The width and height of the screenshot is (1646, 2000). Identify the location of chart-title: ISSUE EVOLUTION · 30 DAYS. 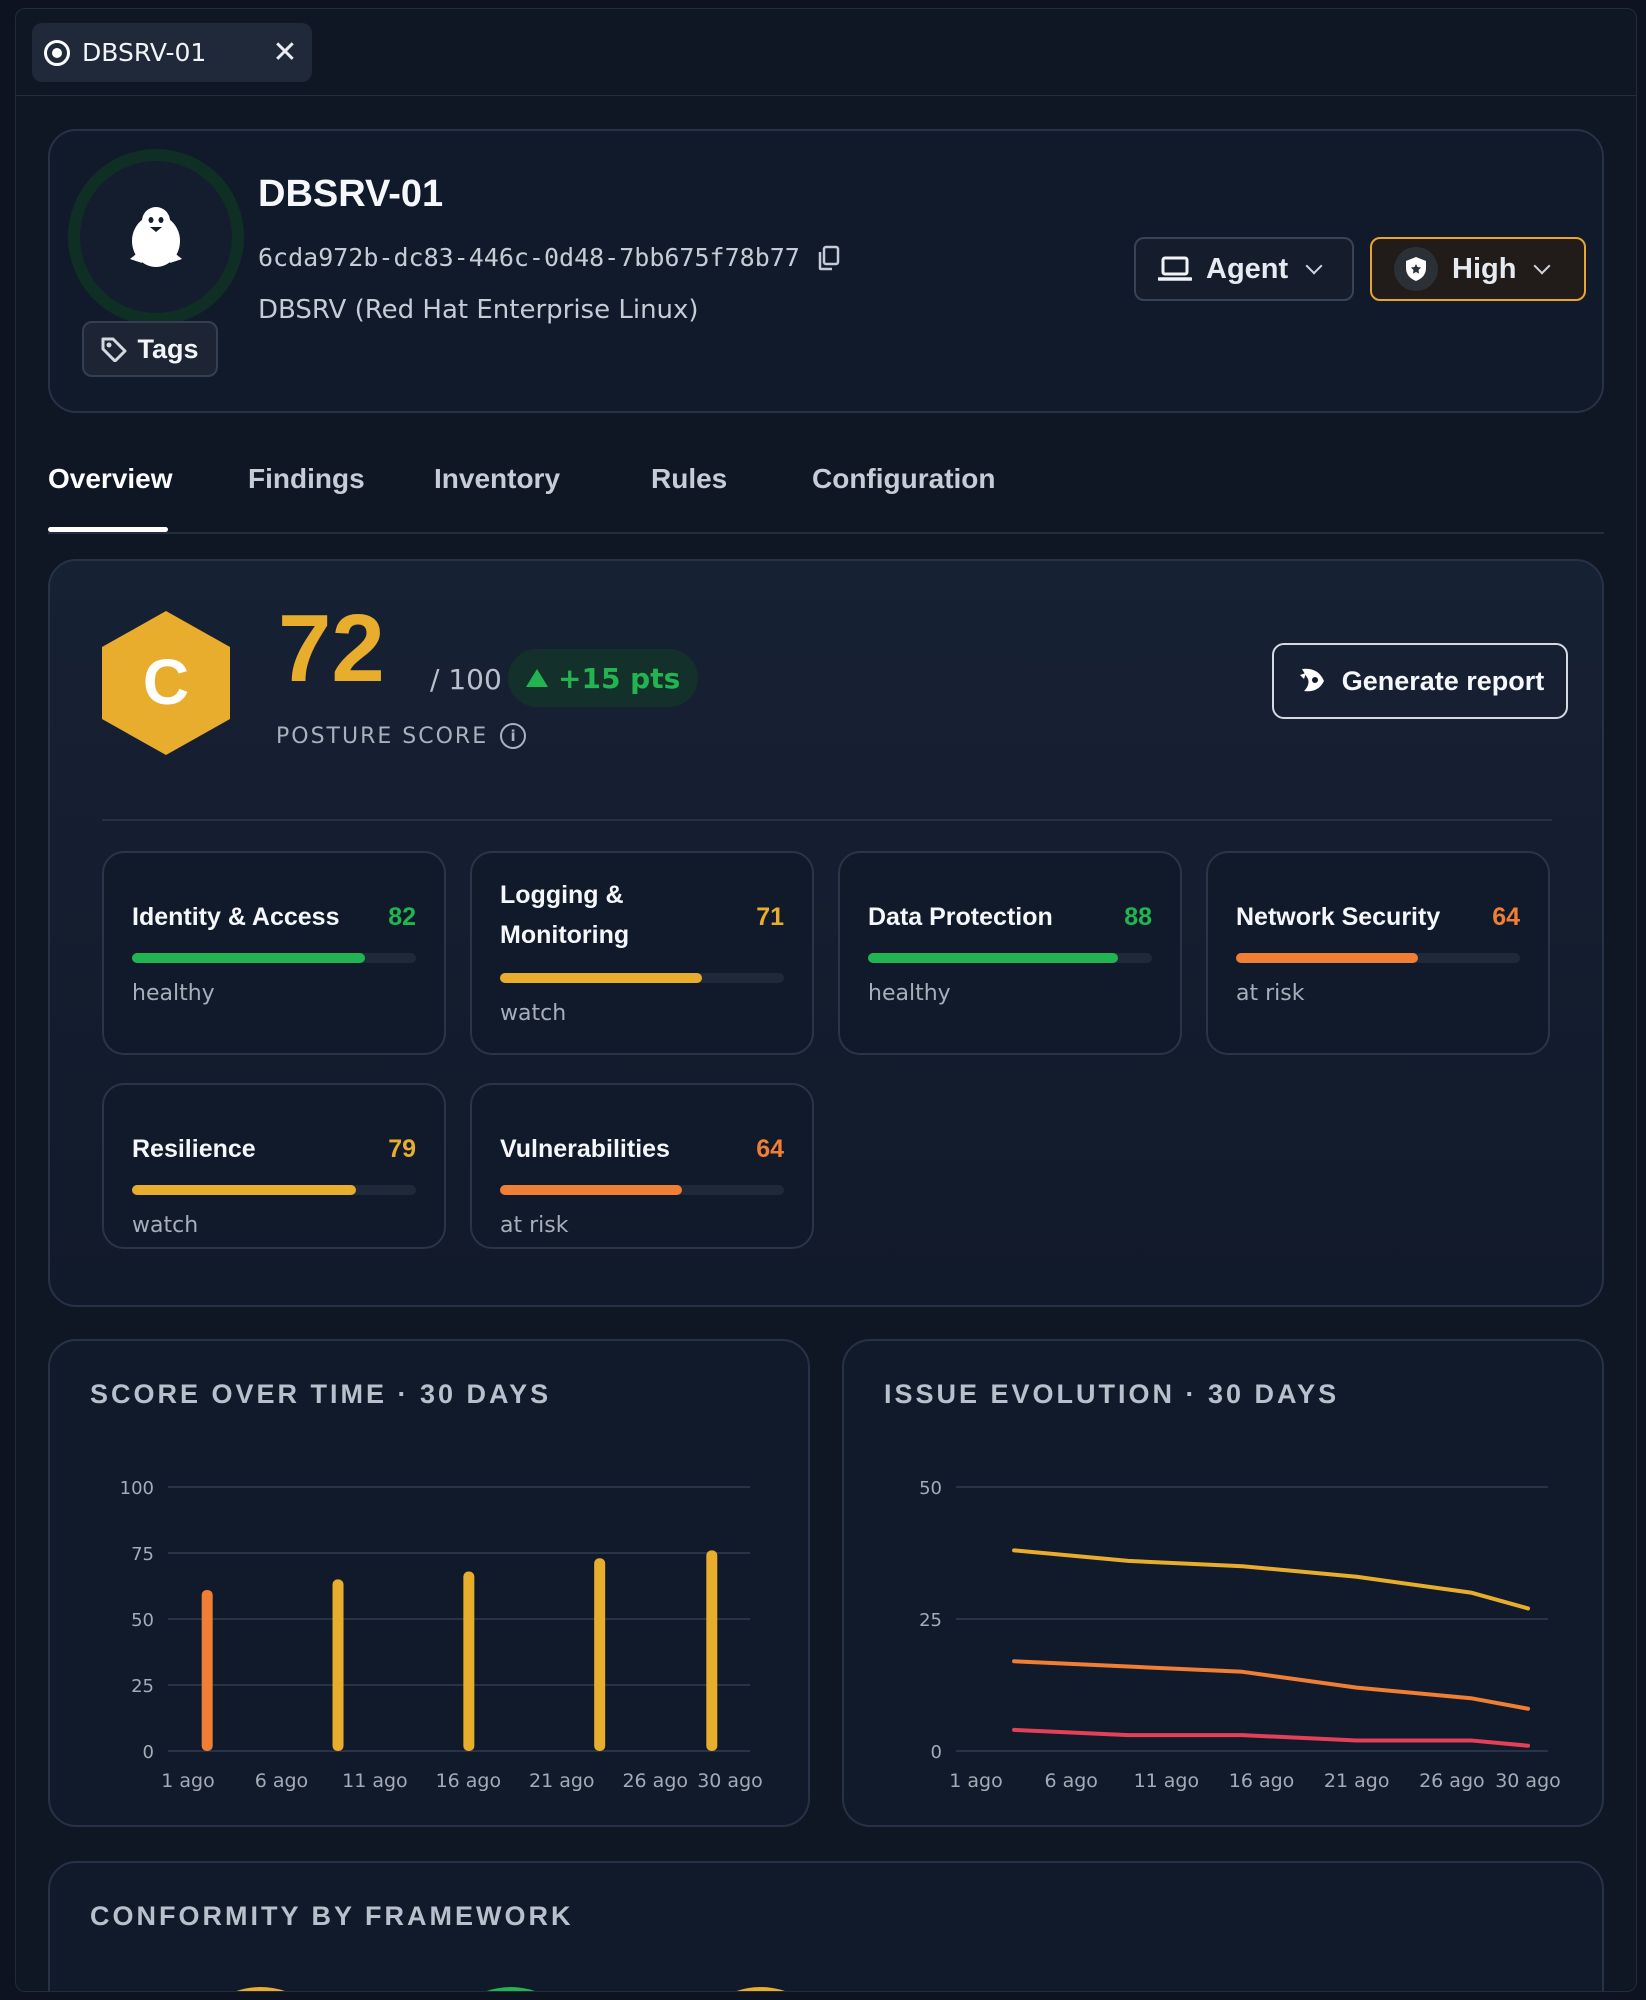
(1112, 1394).